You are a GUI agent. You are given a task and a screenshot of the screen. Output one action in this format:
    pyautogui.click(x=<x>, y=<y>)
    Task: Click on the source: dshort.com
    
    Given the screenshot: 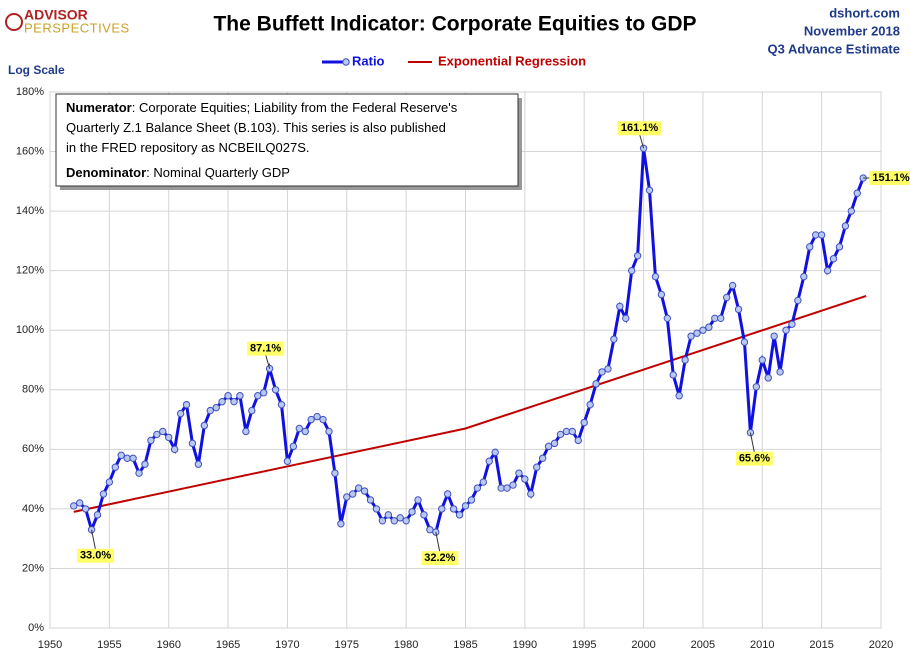 What is the action you would take?
    pyautogui.click(x=864, y=12)
    